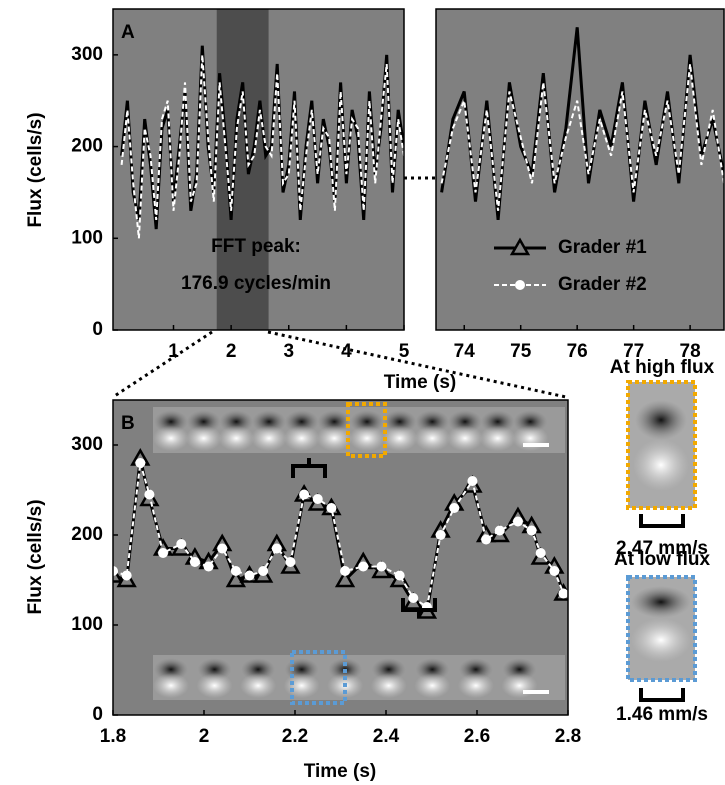 The image size is (725, 785). Describe the element at coordinates (662, 367) in the screenshot. I see `inset-title: At high flux` at that location.